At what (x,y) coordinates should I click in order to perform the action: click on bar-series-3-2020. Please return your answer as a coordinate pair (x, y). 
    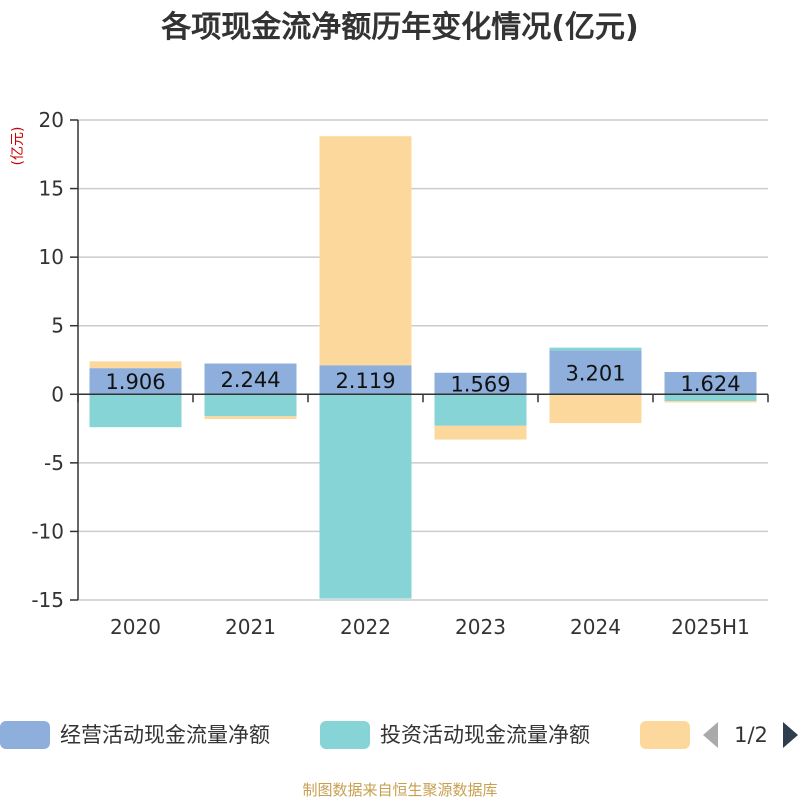
    Looking at the image, I should click on (135, 365).